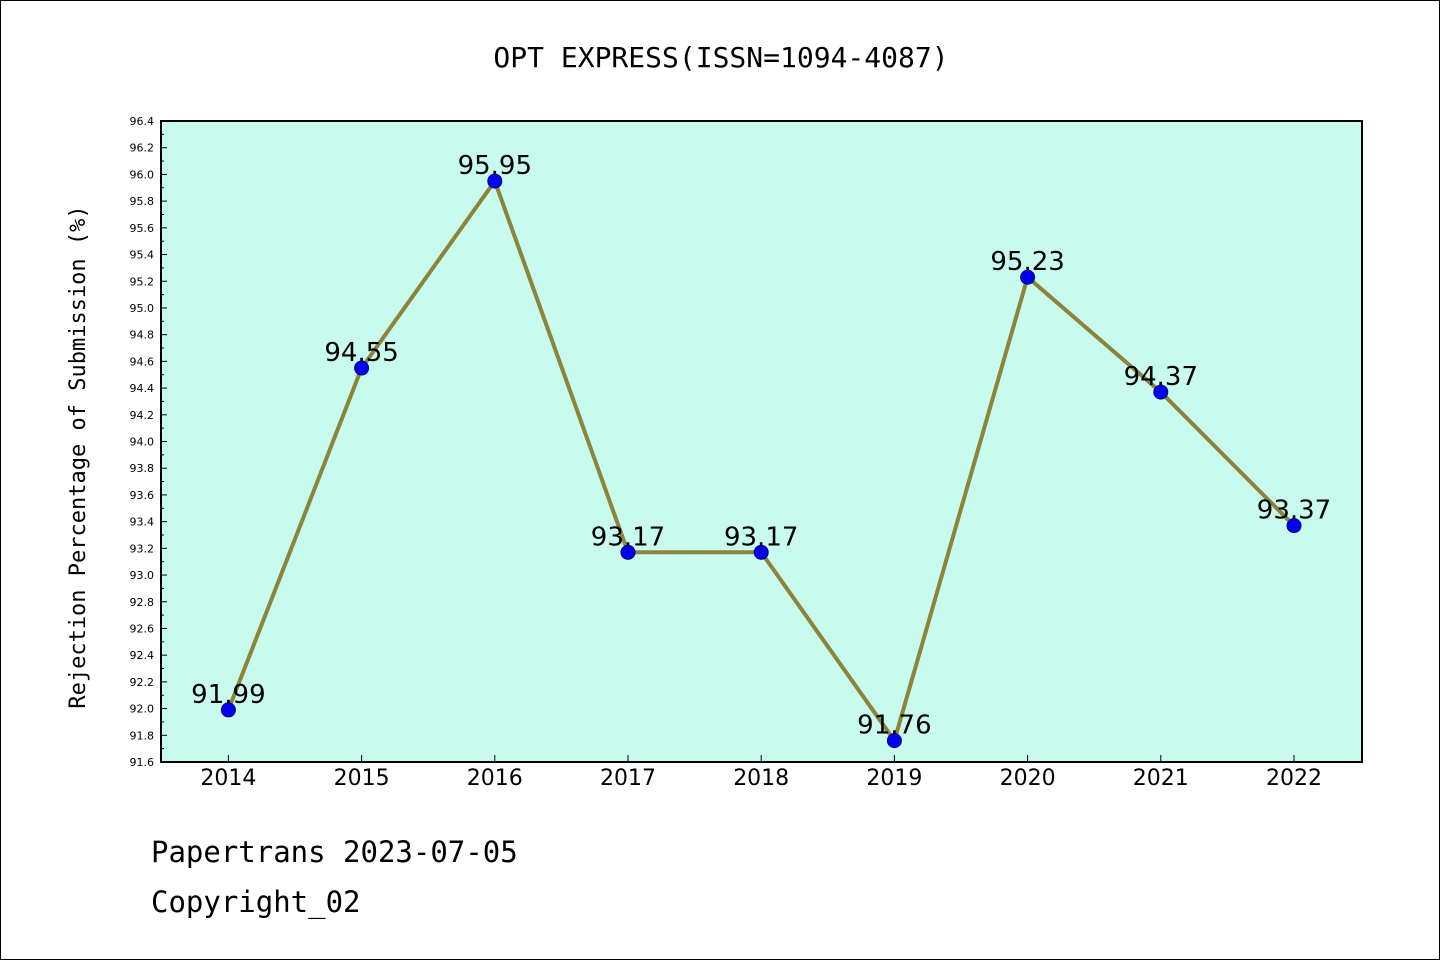 The width and height of the screenshot is (1440, 960). I want to click on data-label: 93.37, so click(1294, 511).